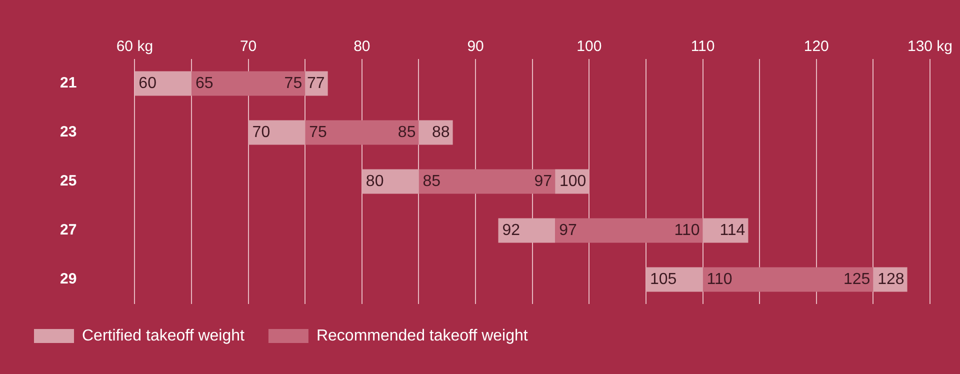 The height and width of the screenshot is (374, 960). What do you see at coordinates (68, 83) in the screenshot?
I see `y-tick-label: 21` at bounding box center [68, 83].